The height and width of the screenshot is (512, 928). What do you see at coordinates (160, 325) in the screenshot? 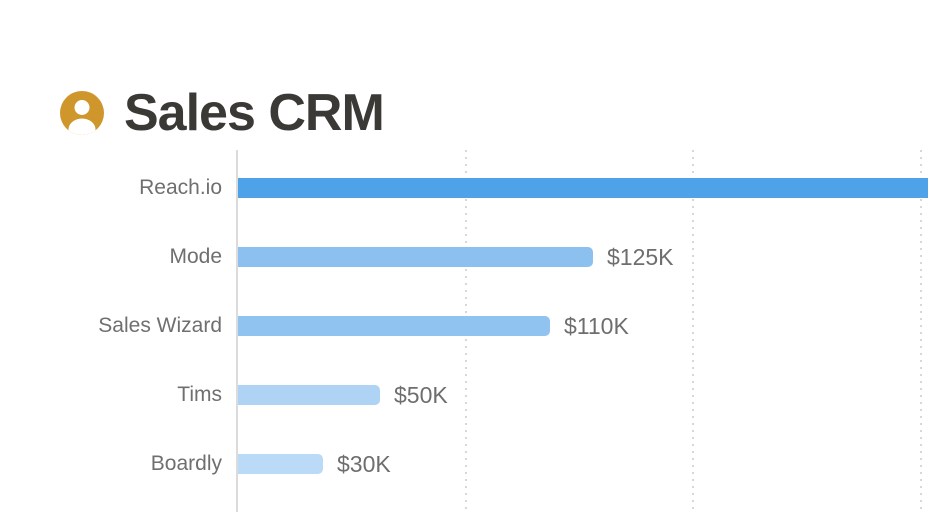
I see `category-label-sales-wizard: Sales Wizard` at bounding box center [160, 325].